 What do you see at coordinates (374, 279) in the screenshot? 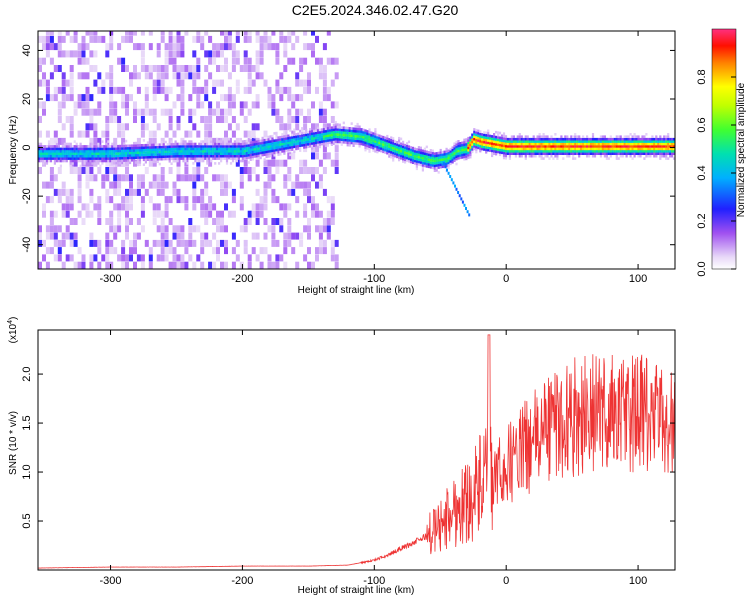
I see `spectrogram-x-tick-label: -100` at bounding box center [374, 279].